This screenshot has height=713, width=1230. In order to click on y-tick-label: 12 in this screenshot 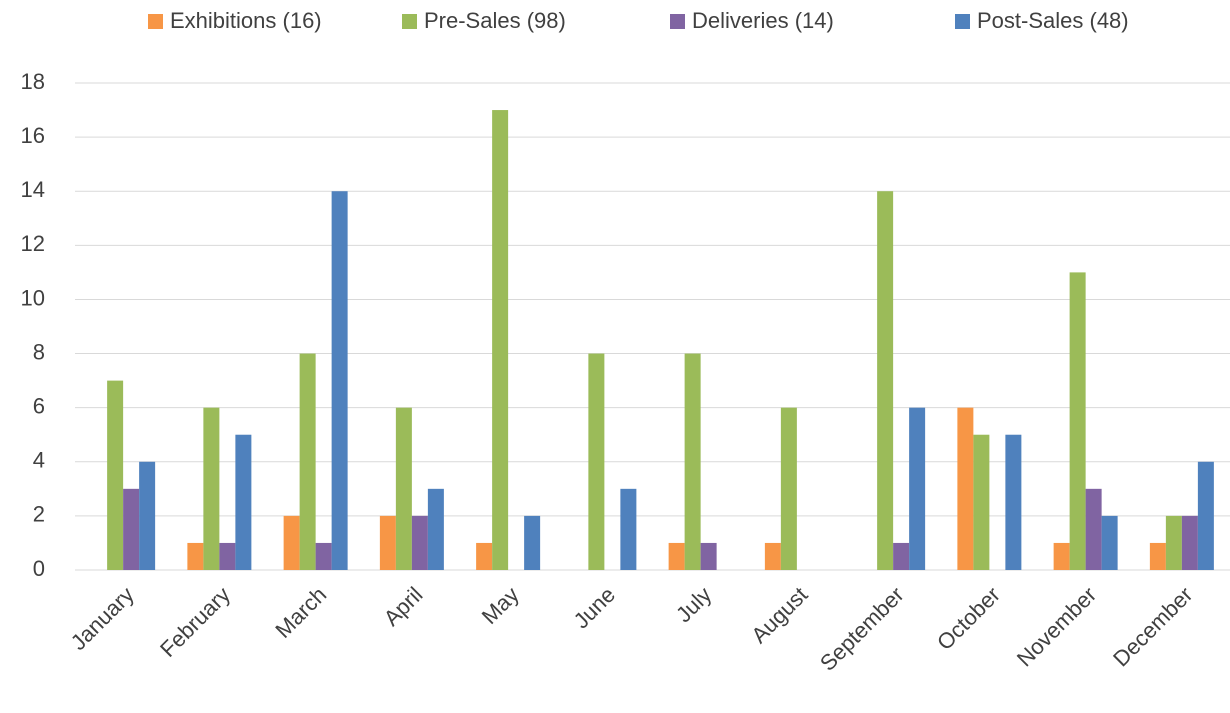, I will do `click(33, 243)`.